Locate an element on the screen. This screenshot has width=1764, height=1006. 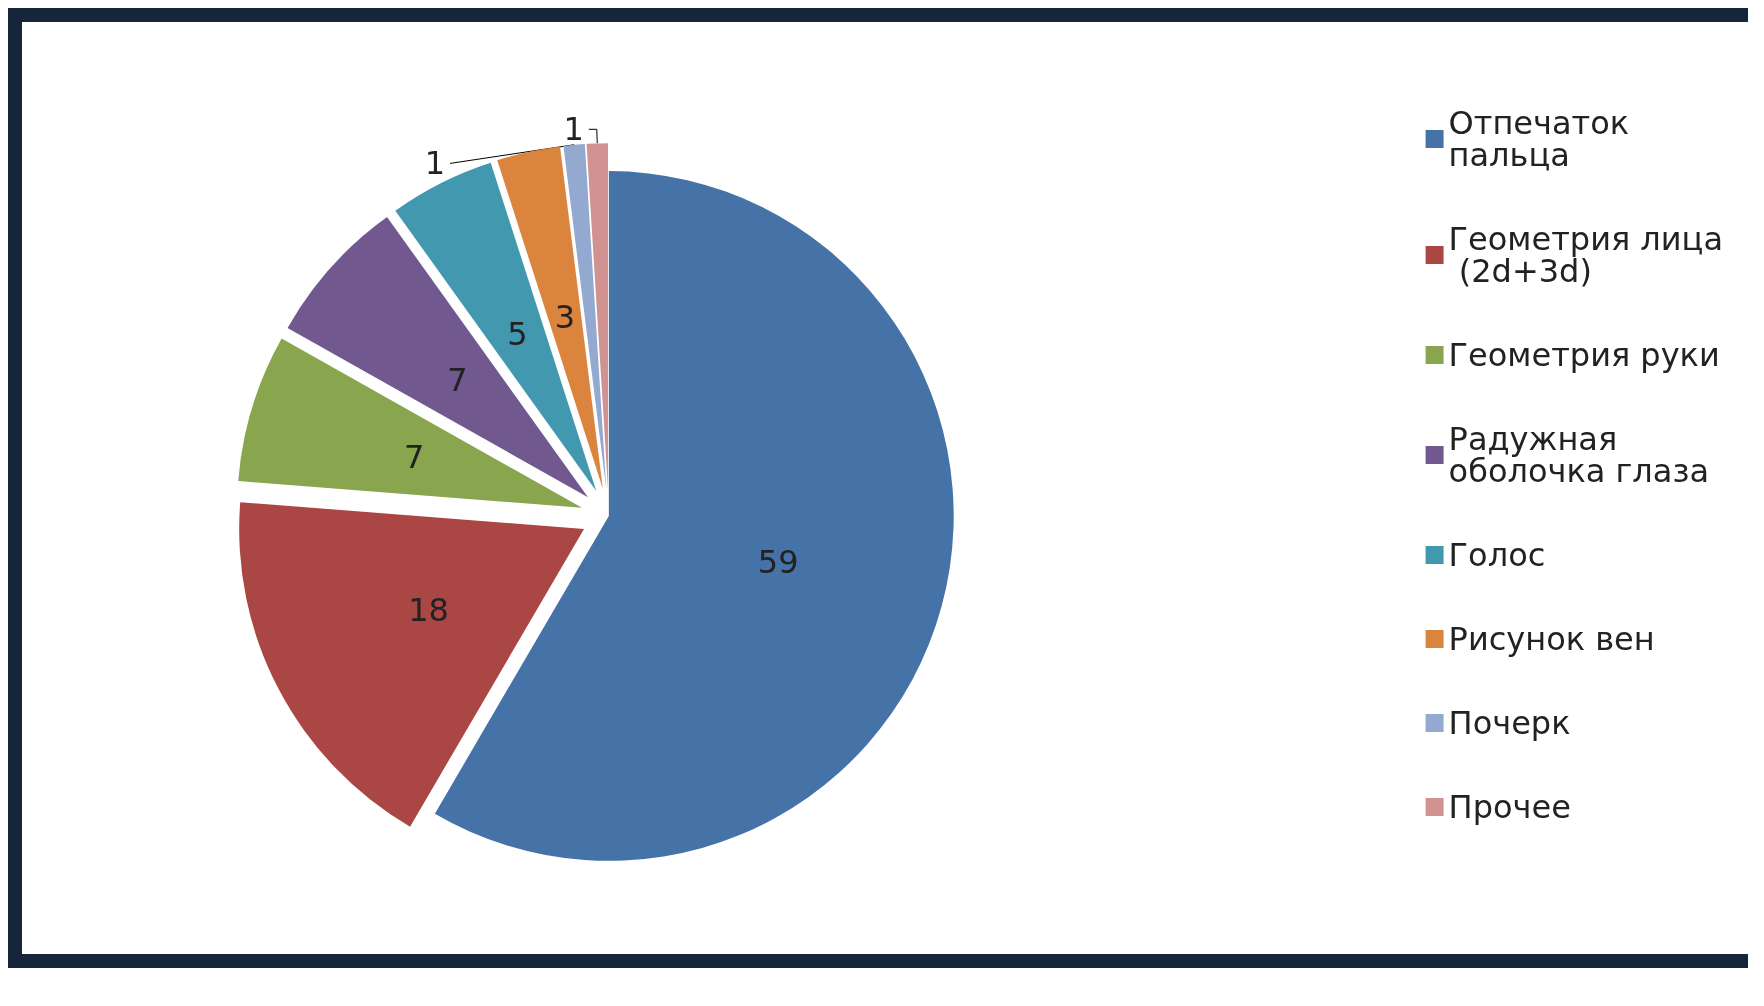
legend-label: Рисунок вен is located at coordinates (1551, 639).